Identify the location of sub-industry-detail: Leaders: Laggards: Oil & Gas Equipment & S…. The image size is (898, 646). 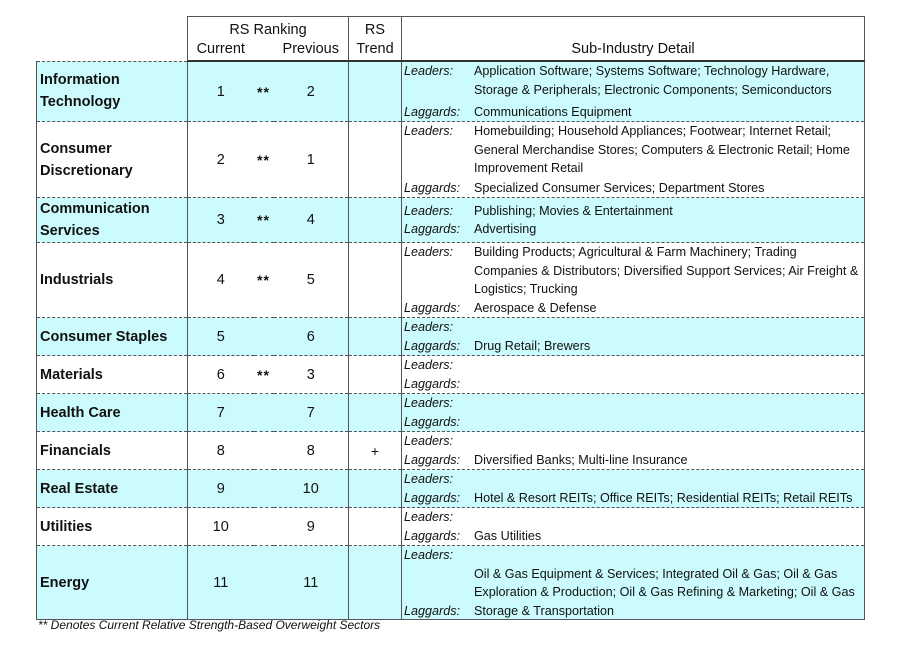
(633, 582).